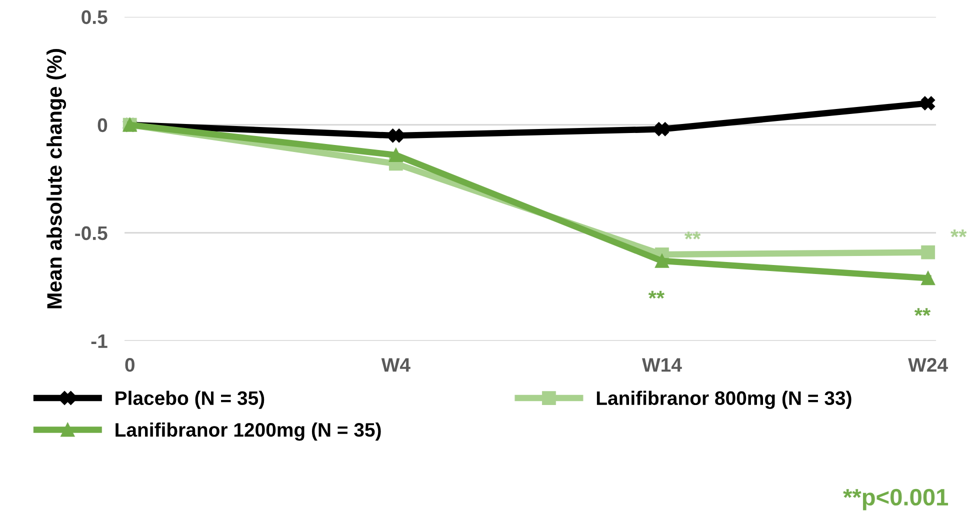 The image size is (973, 526). What do you see at coordinates (895, 499) in the screenshot?
I see `text: **p<0.001` at bounding box center [895, 499].